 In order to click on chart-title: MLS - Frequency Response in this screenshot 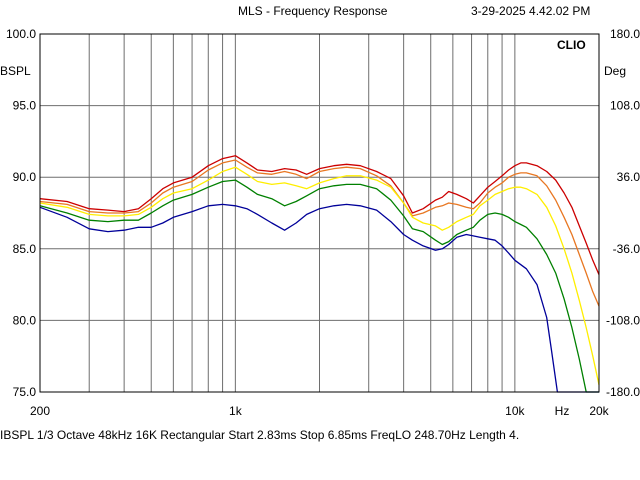, I will do `click(313, 11)`.